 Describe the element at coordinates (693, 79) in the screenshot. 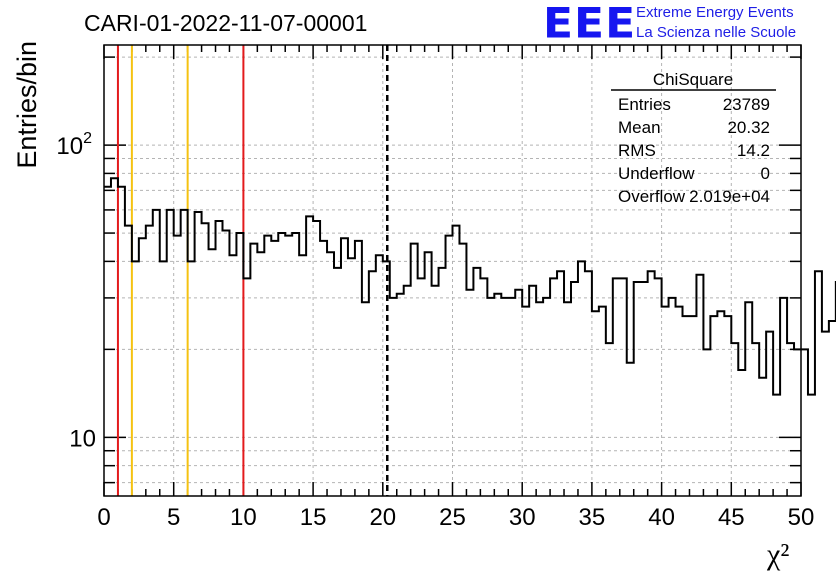

I see `stats-title: ChiSquare` at that location.